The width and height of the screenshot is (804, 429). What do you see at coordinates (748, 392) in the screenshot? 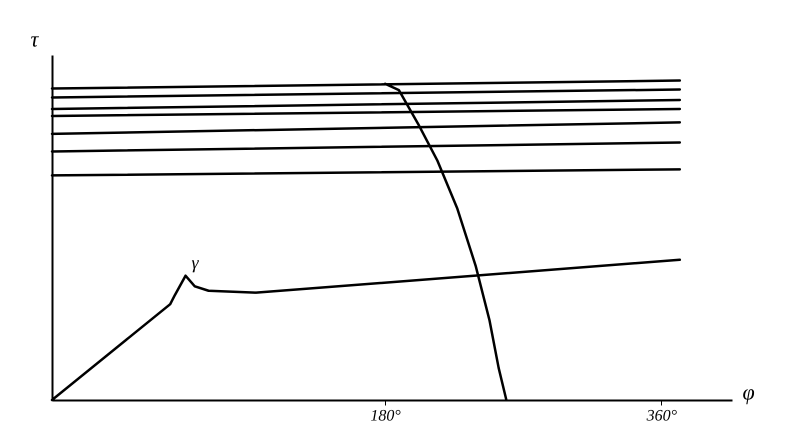
I see `x-axis-title: φ` at bounding box center [748, 392].